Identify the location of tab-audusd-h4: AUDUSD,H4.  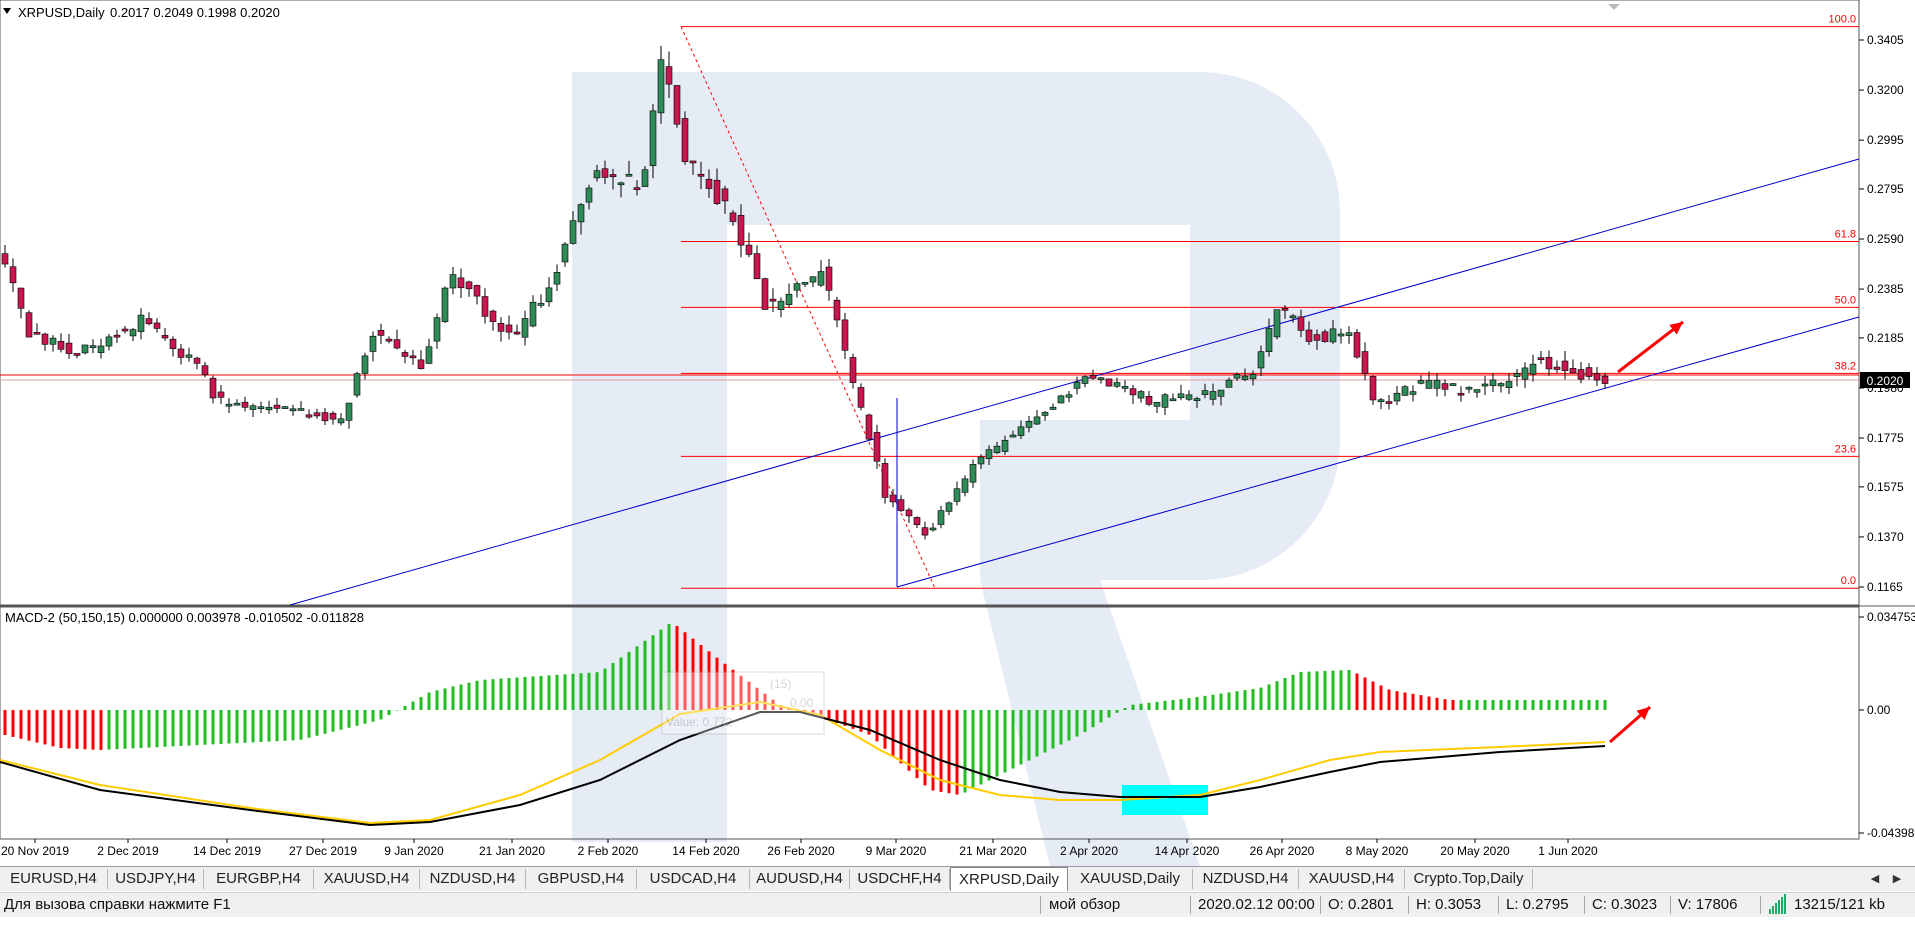
(800, 879).